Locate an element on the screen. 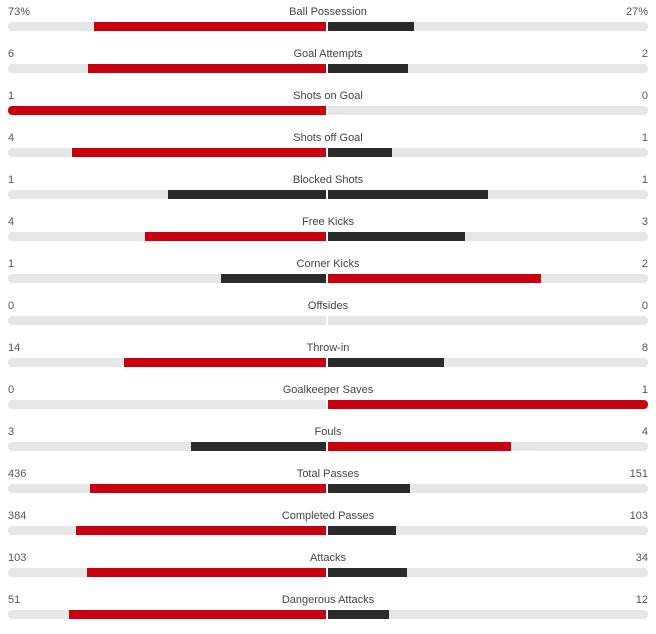 The height and width of the screenshot is (634, 656). stat-label: Offsides is located at coordinates (328, 306).